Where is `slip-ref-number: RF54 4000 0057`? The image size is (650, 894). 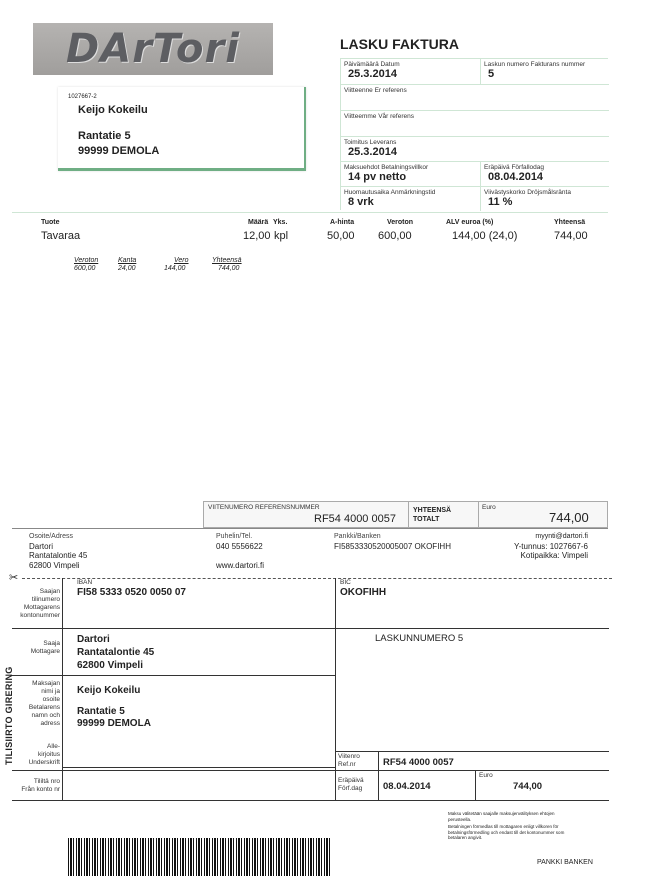 slip-ref-number: RF54 4000 0057 is located at coordinates (418, 762).